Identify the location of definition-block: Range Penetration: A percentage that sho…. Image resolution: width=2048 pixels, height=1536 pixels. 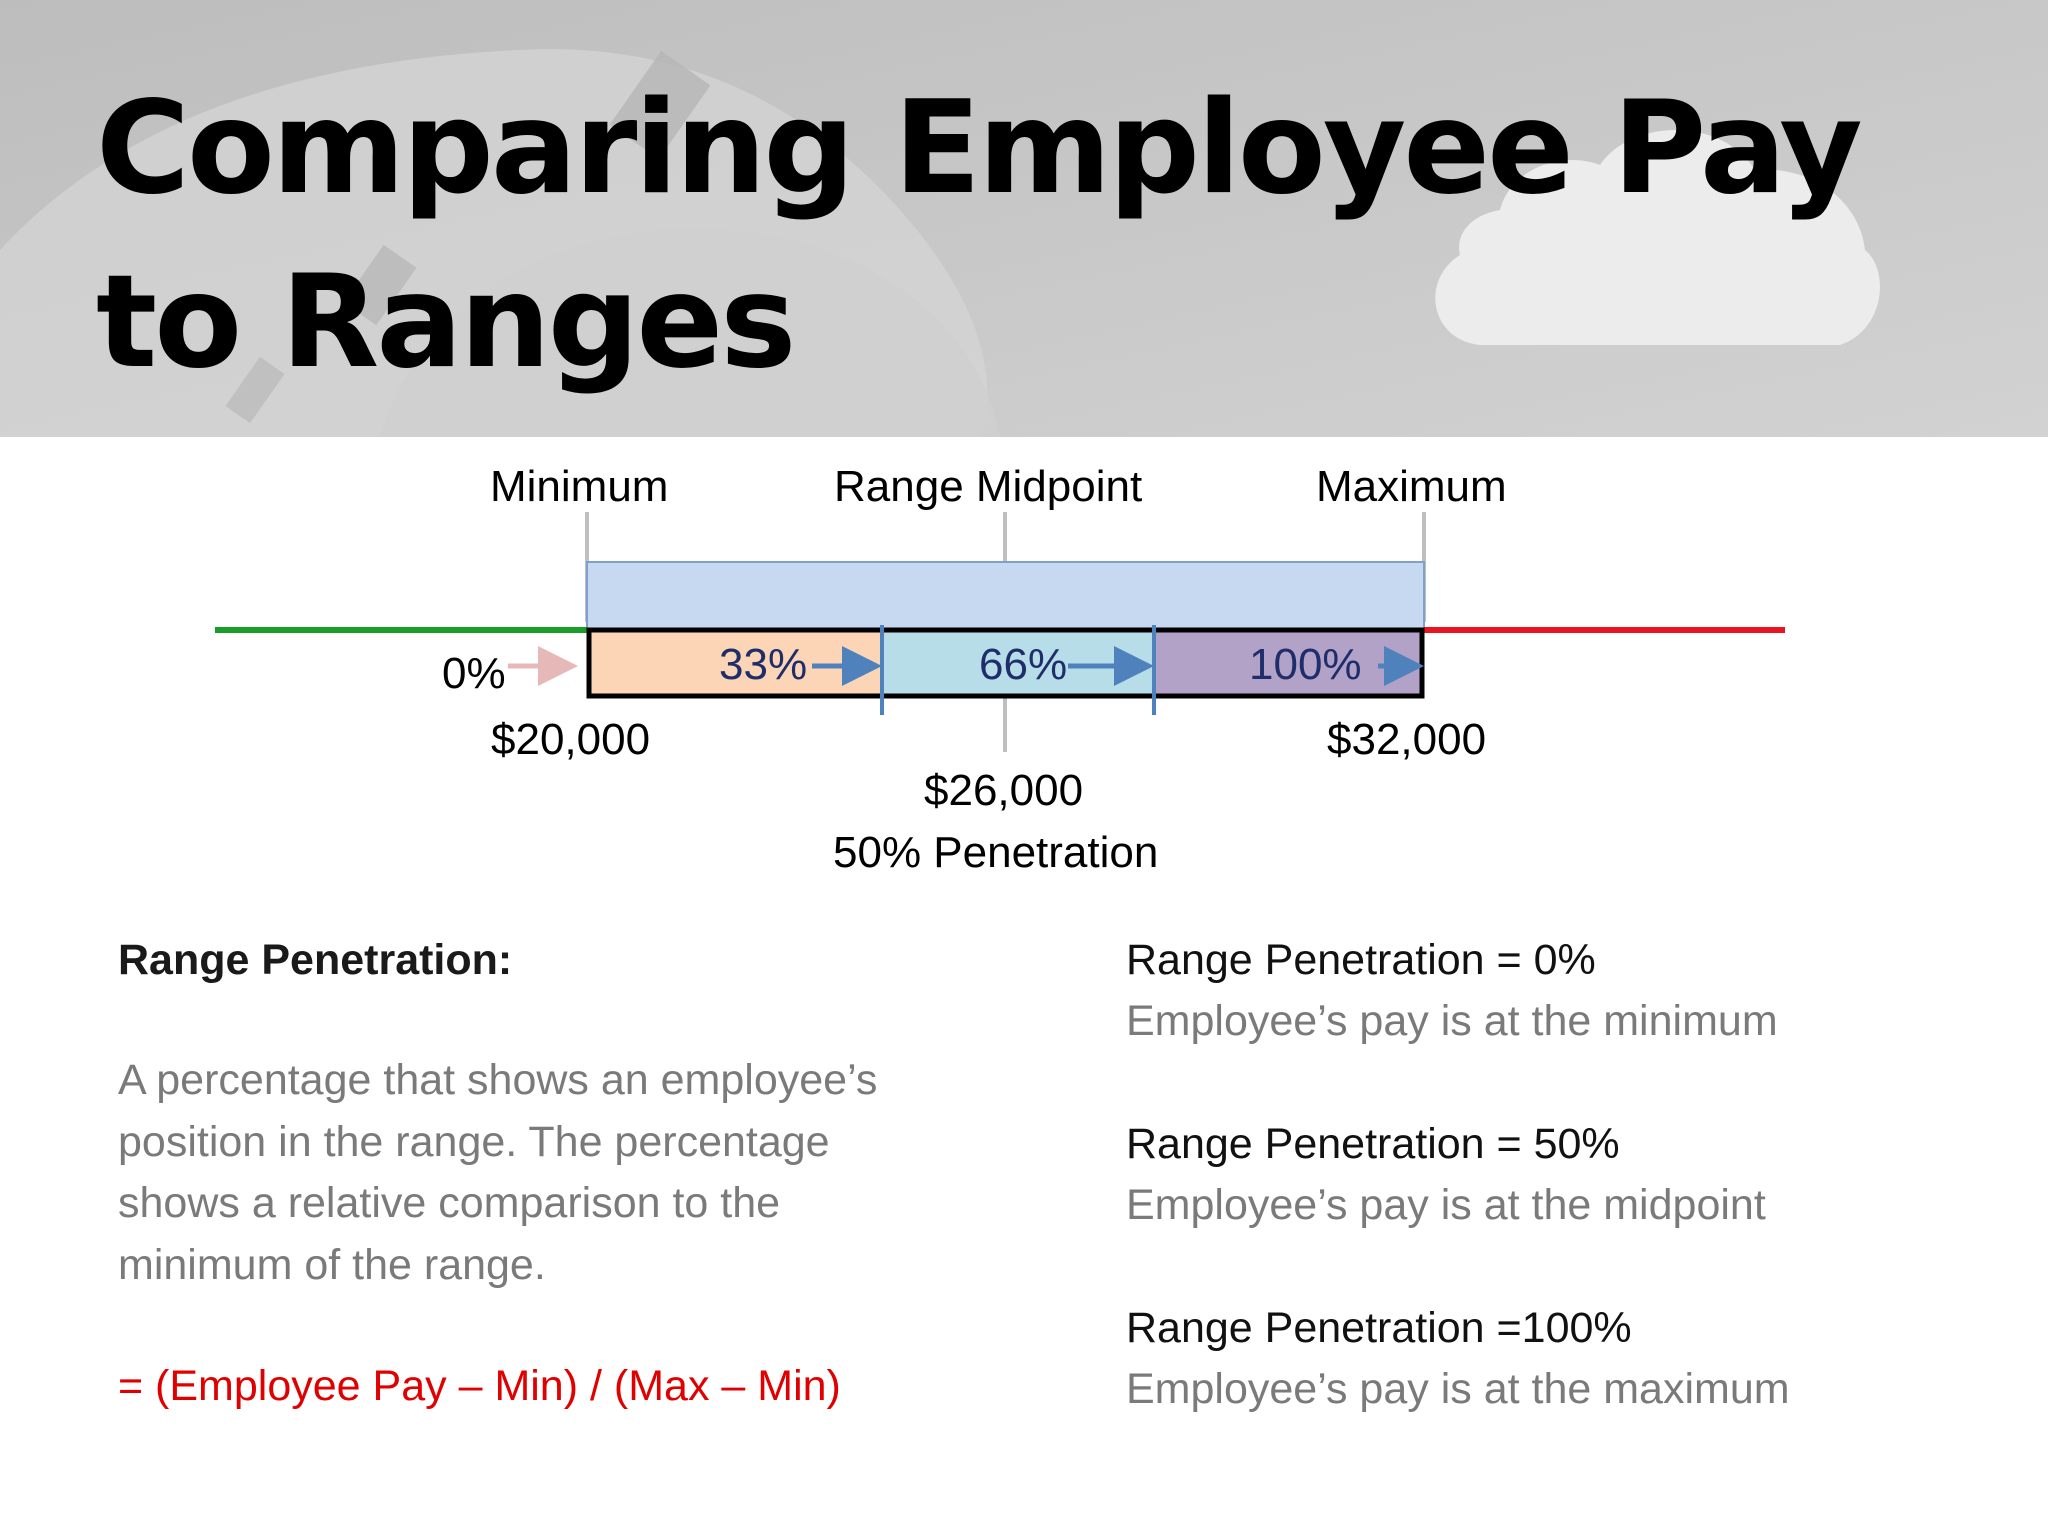
(528, 1173).